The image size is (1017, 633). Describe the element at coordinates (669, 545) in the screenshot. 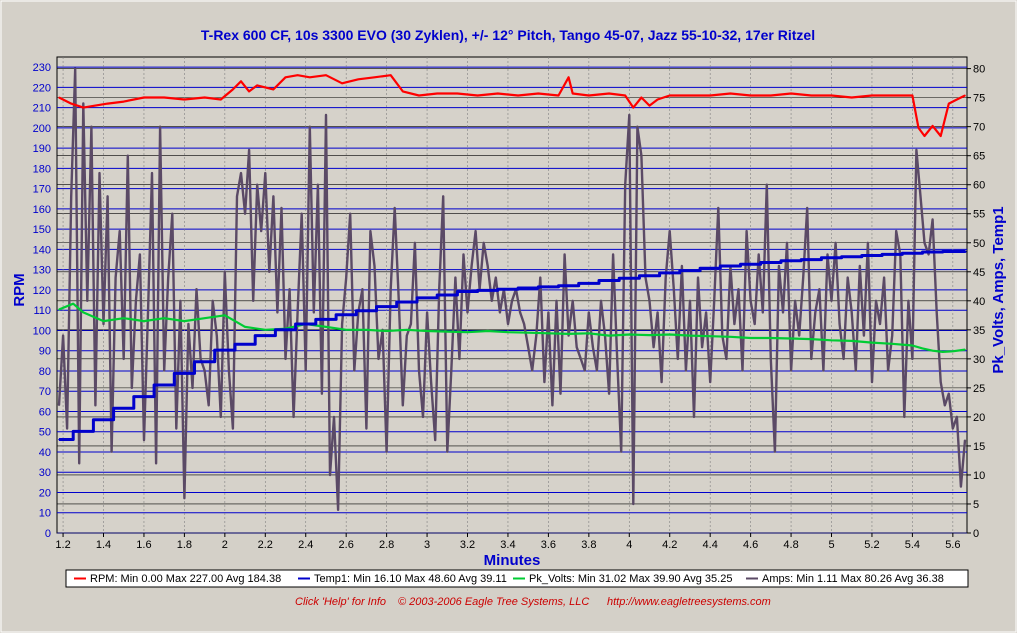

I see `x-tick-label: 4.2` at that location.